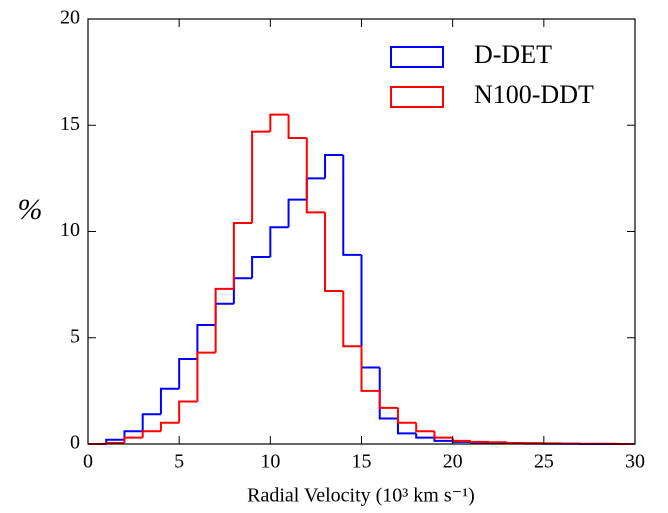 The height and width of the screenshot is (513, 668). Describe the element at coordinates (453, 462) in the screenshot. I see `x-tick-label: 20` at that location.